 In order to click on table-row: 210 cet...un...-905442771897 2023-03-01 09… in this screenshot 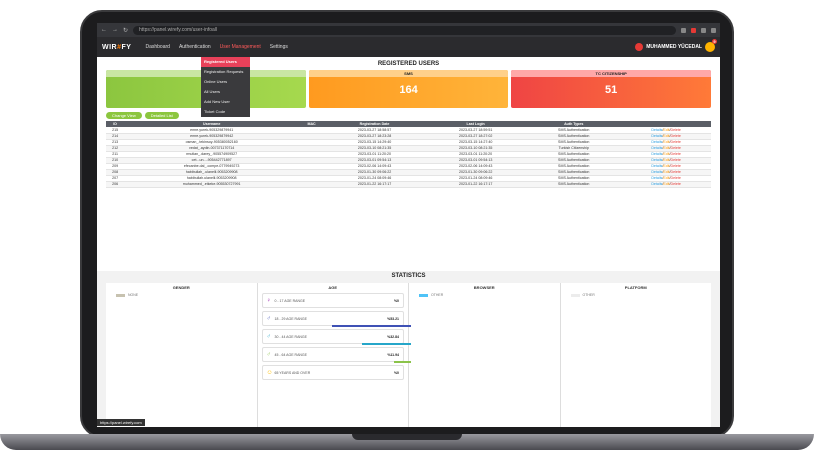, I will do `click(408, 160)`.